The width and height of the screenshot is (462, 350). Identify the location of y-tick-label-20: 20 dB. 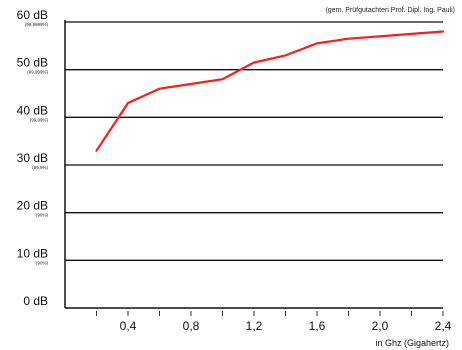
(32, 206).